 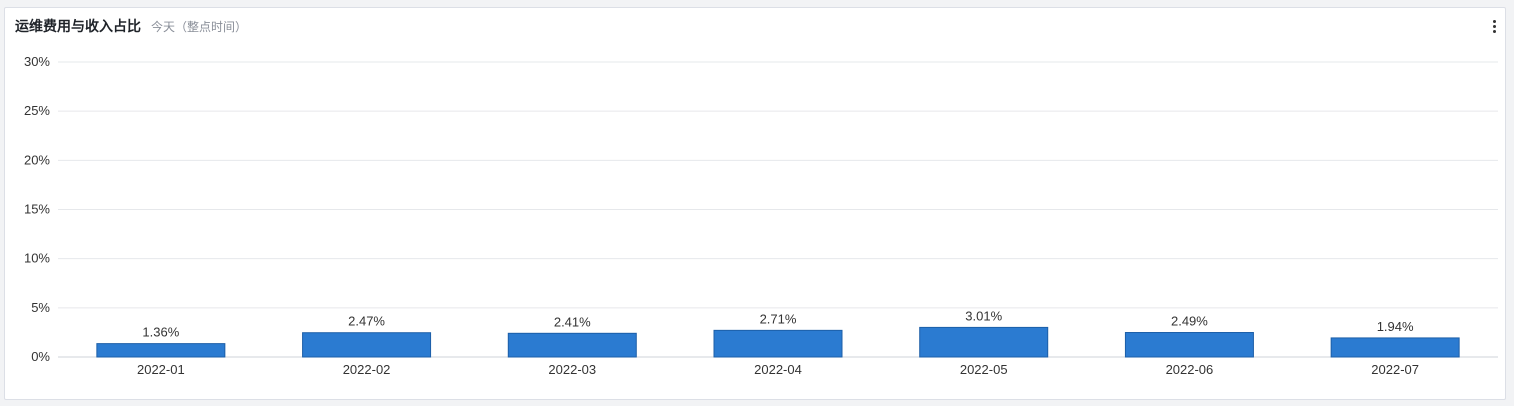 I want to click on bar-value-label: 1.94%, so click(x=1395, y=326).